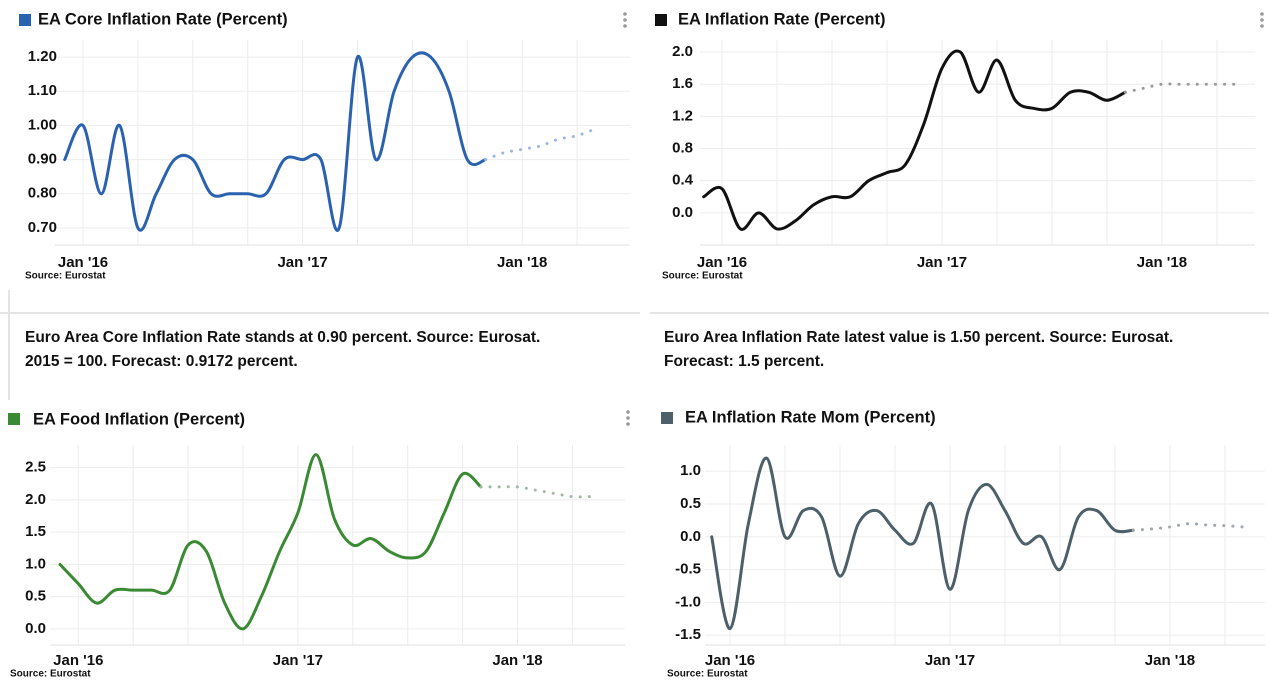 The image size is (1269, 680). I want to click on y-tick-label: 1.6, so click(682, 83).